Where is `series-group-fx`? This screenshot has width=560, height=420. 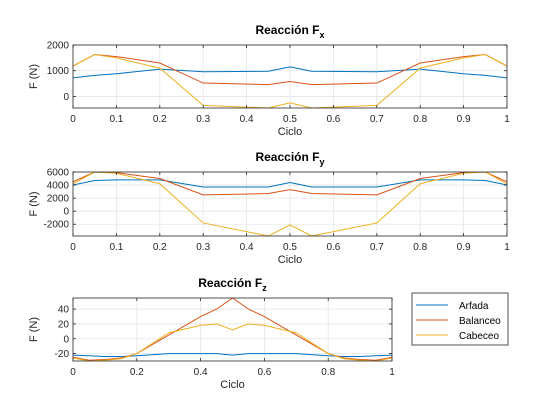
series-group-fx is located at coordinates (290, 80).